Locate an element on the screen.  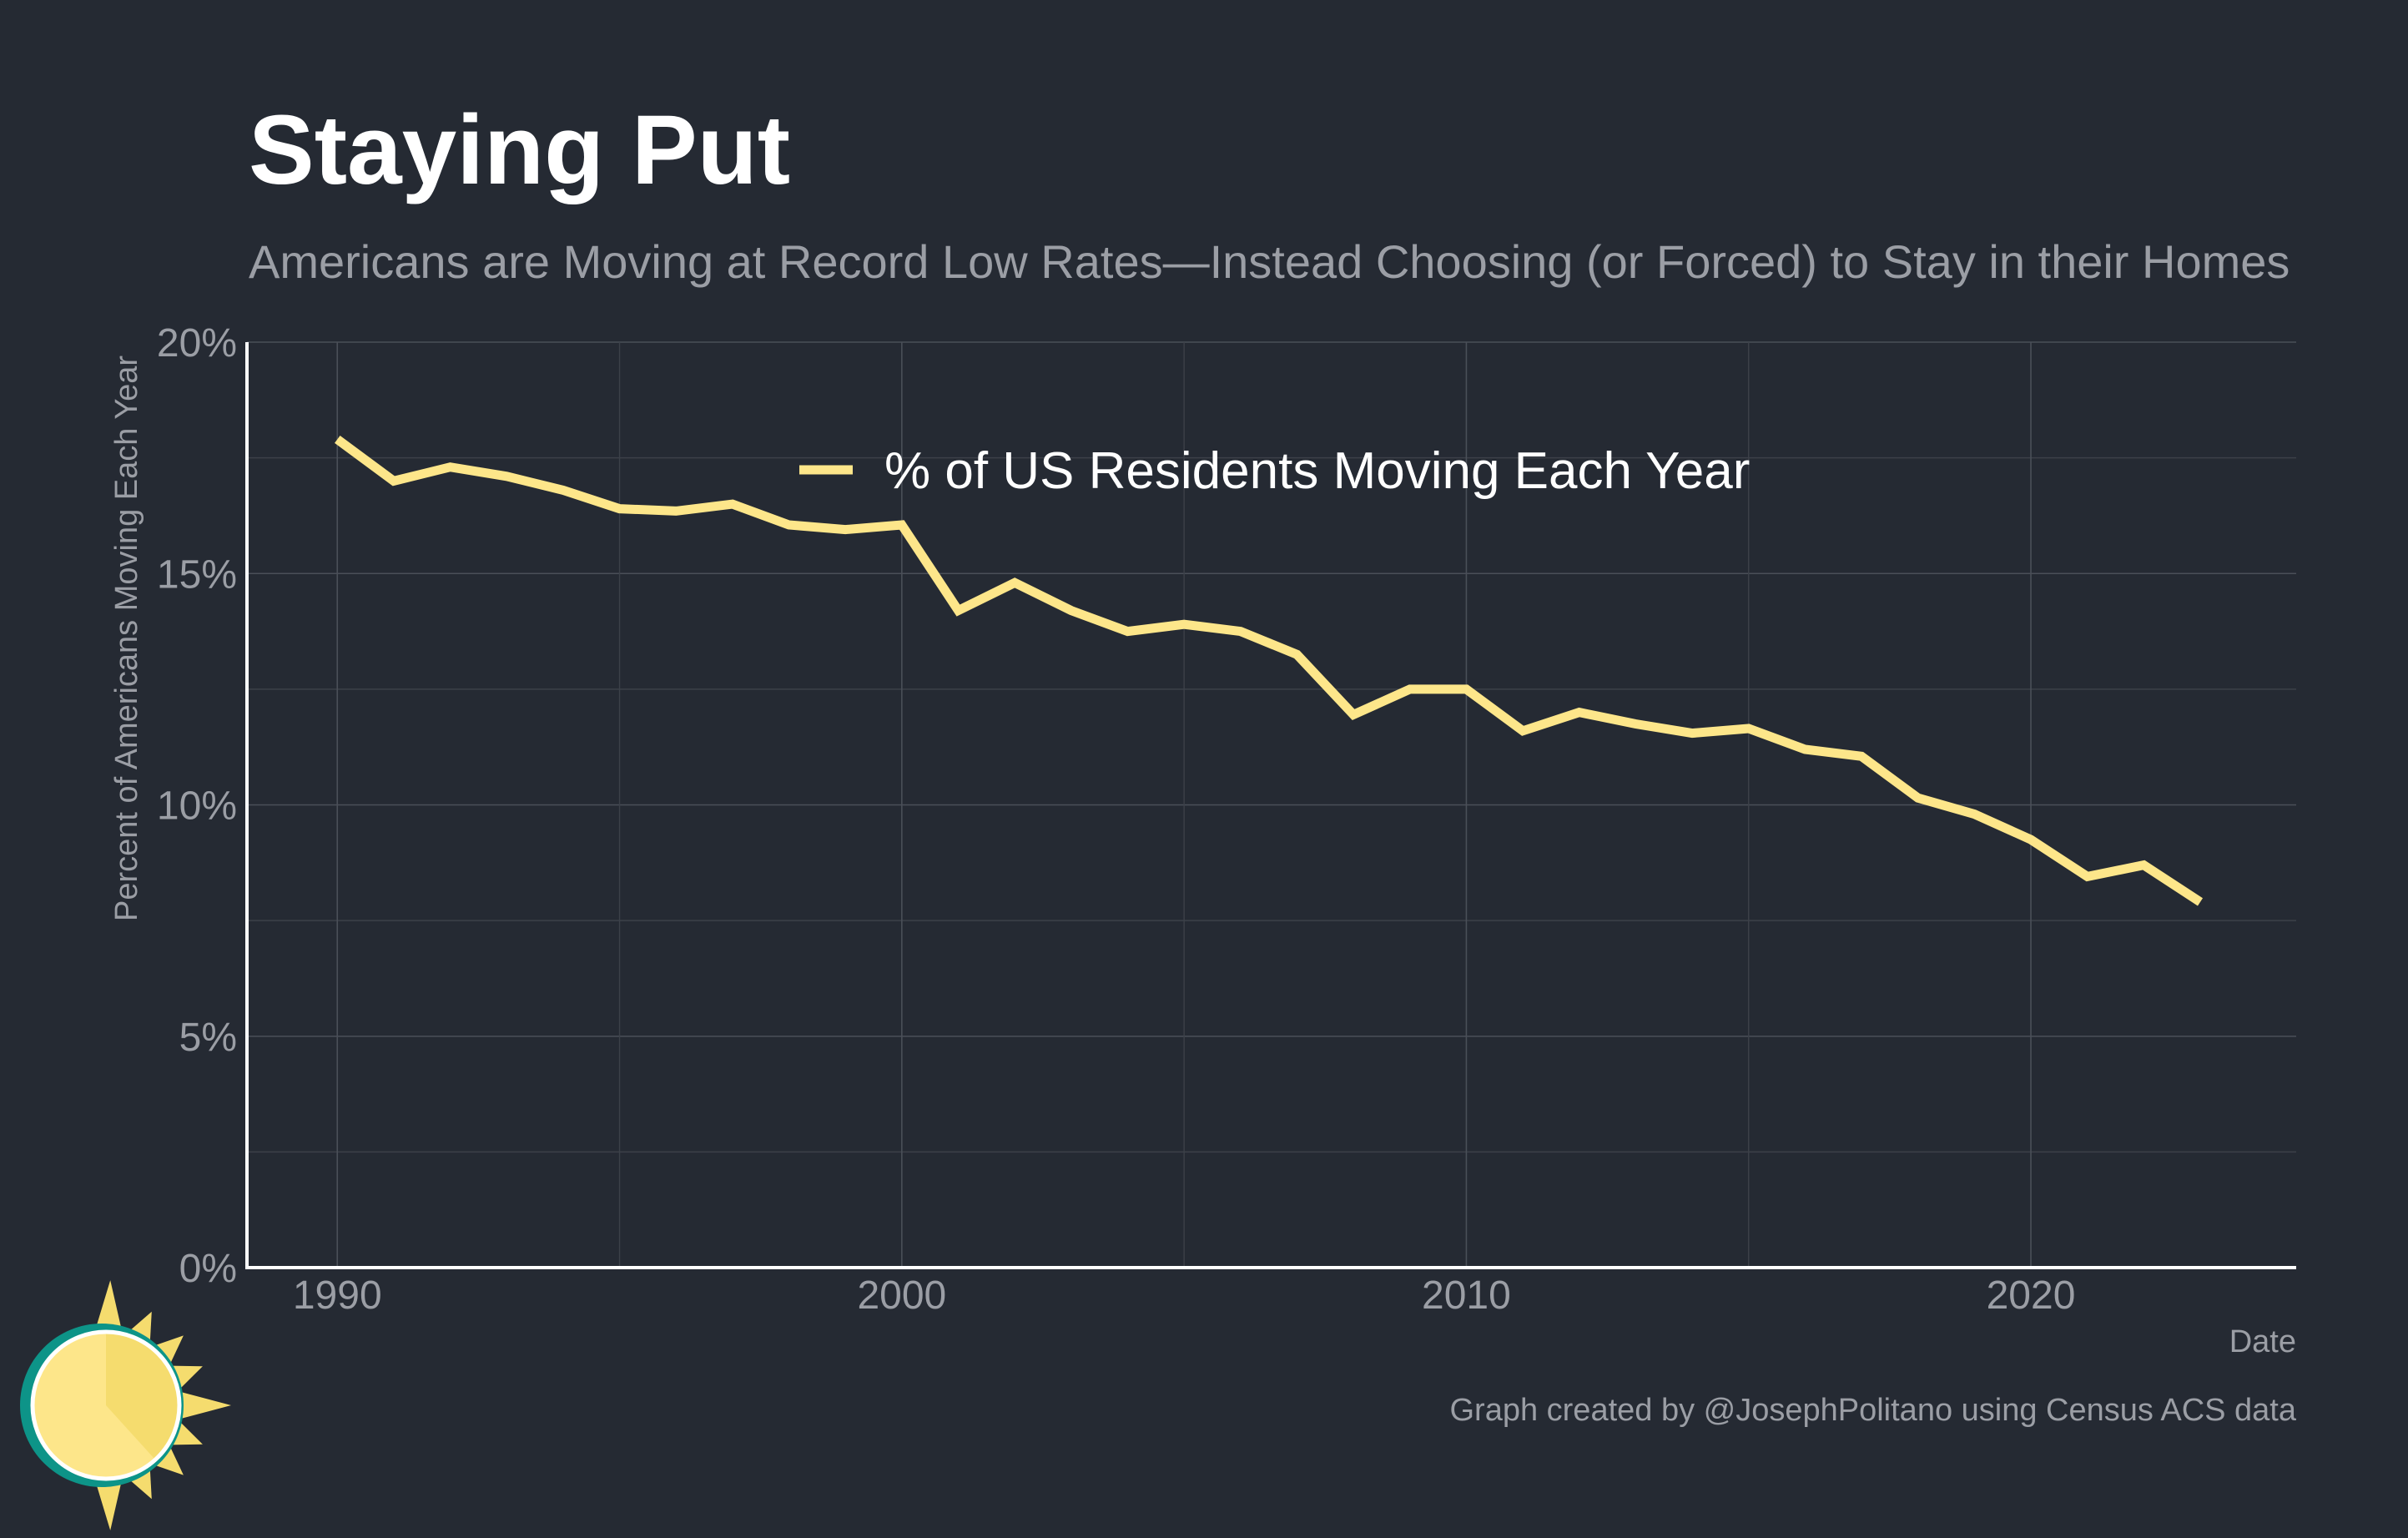
y-tick-label: 15% is located at coordinates (197, 574).